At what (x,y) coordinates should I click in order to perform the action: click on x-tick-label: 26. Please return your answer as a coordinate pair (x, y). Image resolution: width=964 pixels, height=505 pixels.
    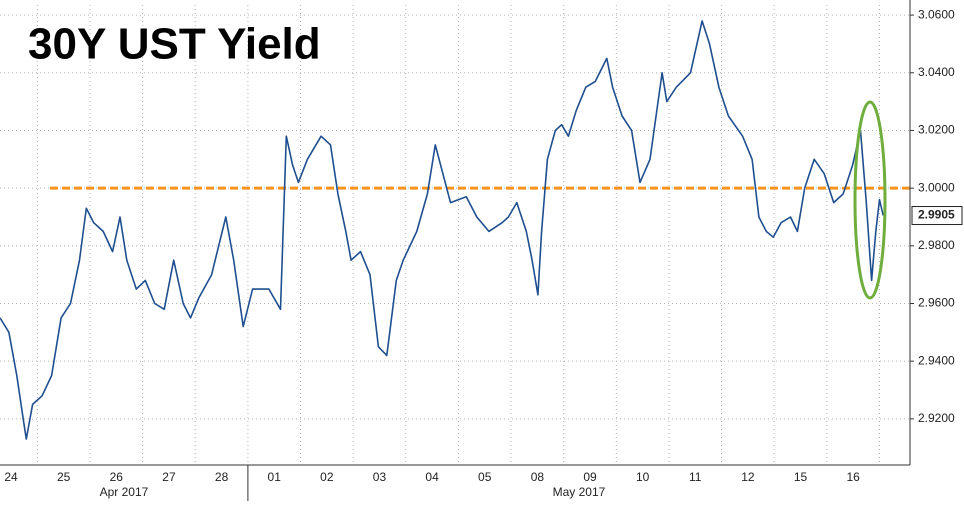
    Looking at the image, I should click on (117, 477).